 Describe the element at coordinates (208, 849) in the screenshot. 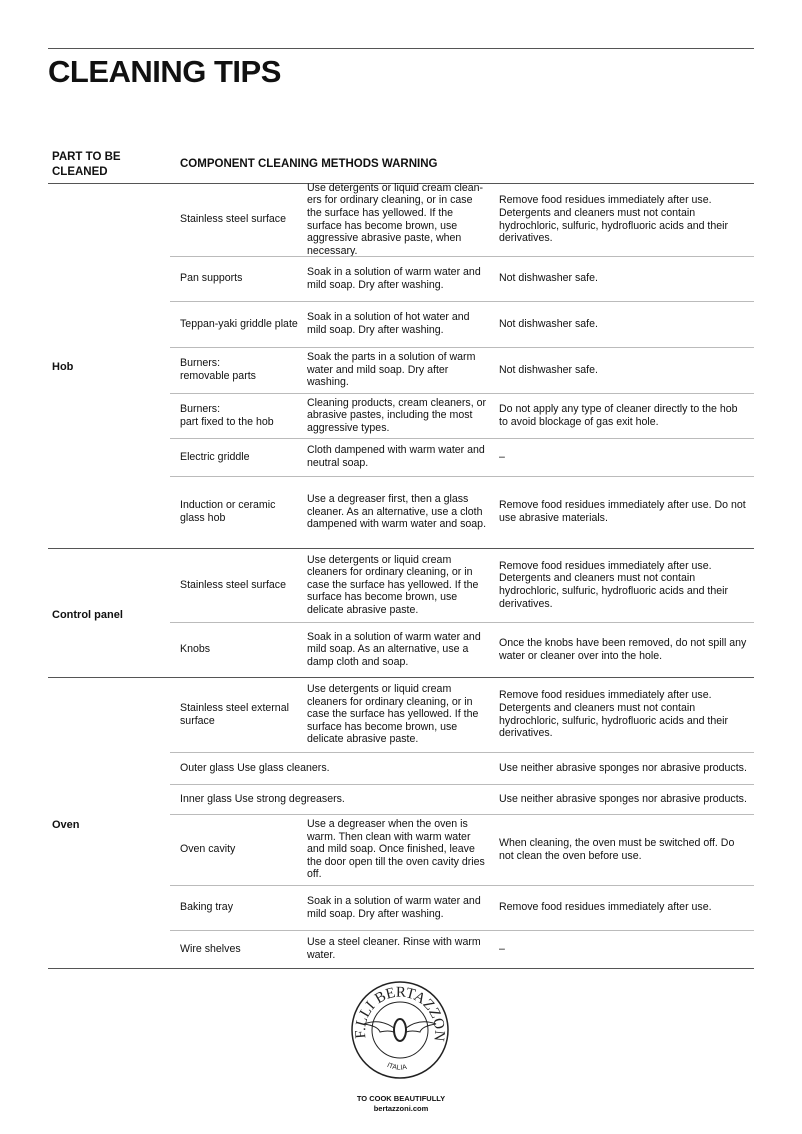

I see `component-cell: Oven cavity` at that location.